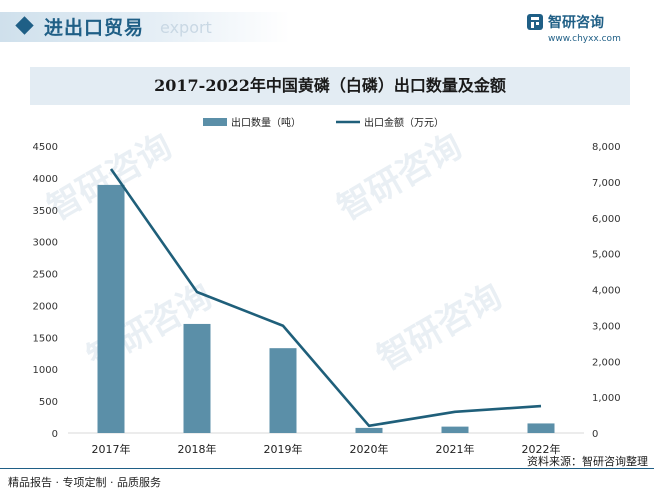  What do you see at coordinates (535, 22) in the screenshot?
I see `brand-logo-icon` at bounding box center [535, 22].